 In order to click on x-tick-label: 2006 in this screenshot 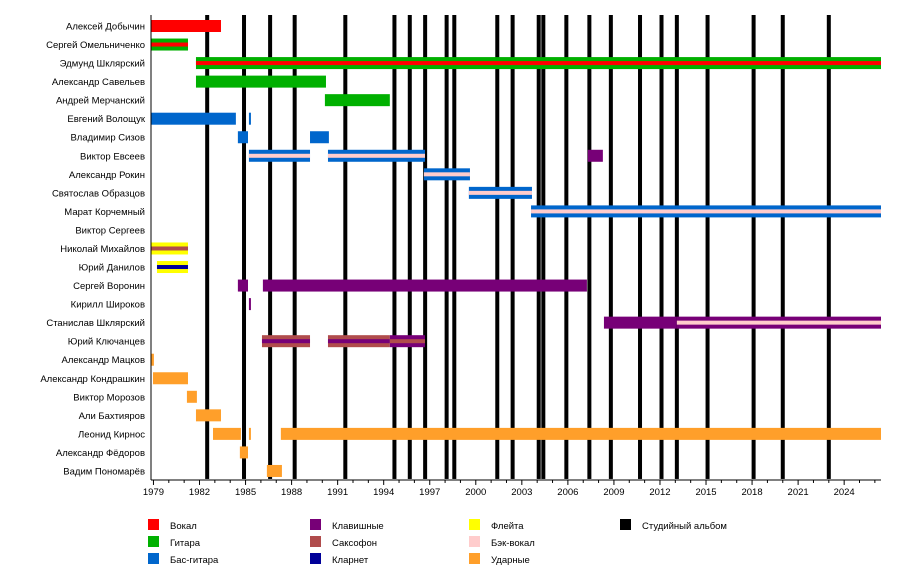, I will do `click(567, 492)`.